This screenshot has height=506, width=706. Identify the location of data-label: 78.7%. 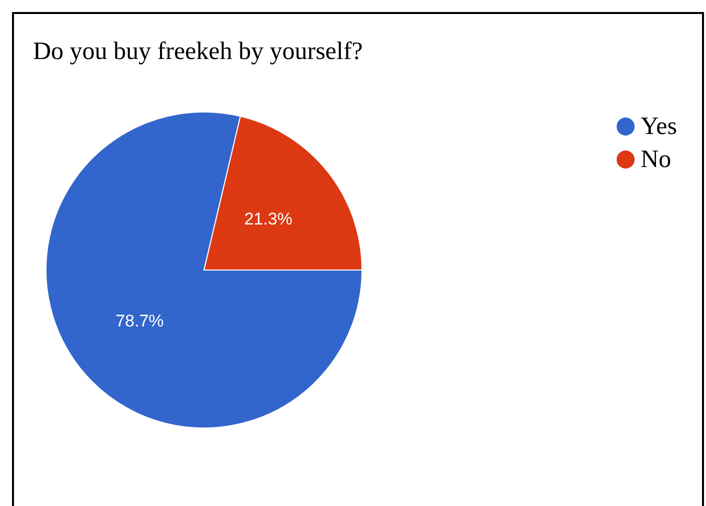
(140, 320).